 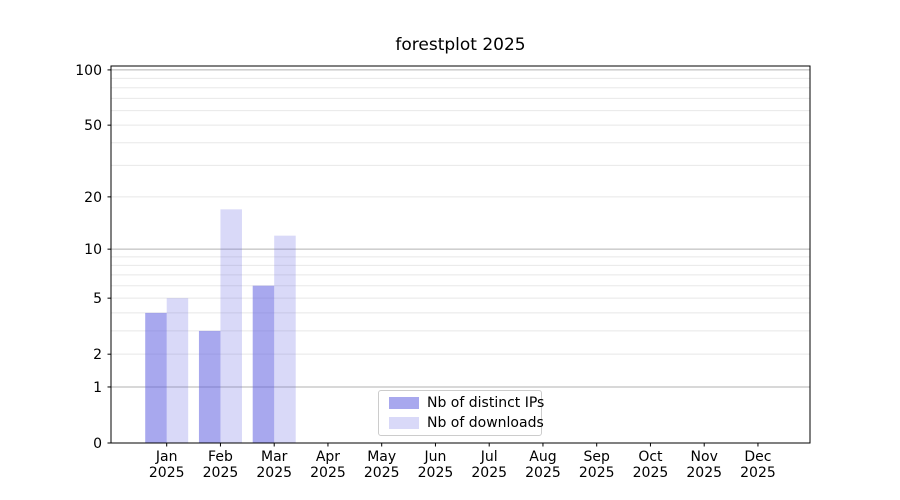 I want to click on legend: Nb of distinct IPs Nb of downloads, so click(x=461, y=413).